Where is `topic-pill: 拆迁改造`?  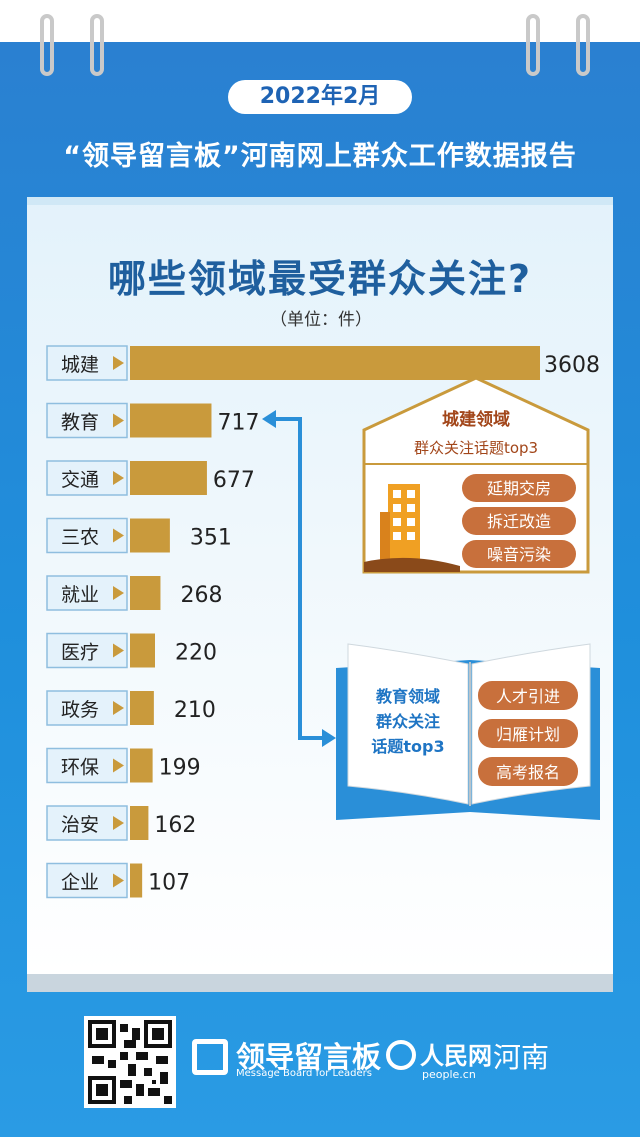 topic-pill: 拆迁改造 is located at coordinates (519, 521).